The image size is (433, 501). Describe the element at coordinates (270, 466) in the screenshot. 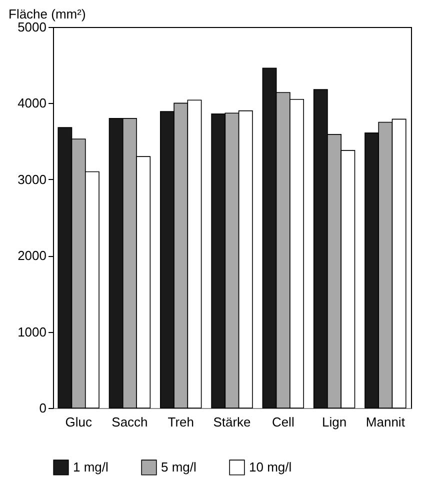

I see `legend-label: 10 mg/l` at that location.